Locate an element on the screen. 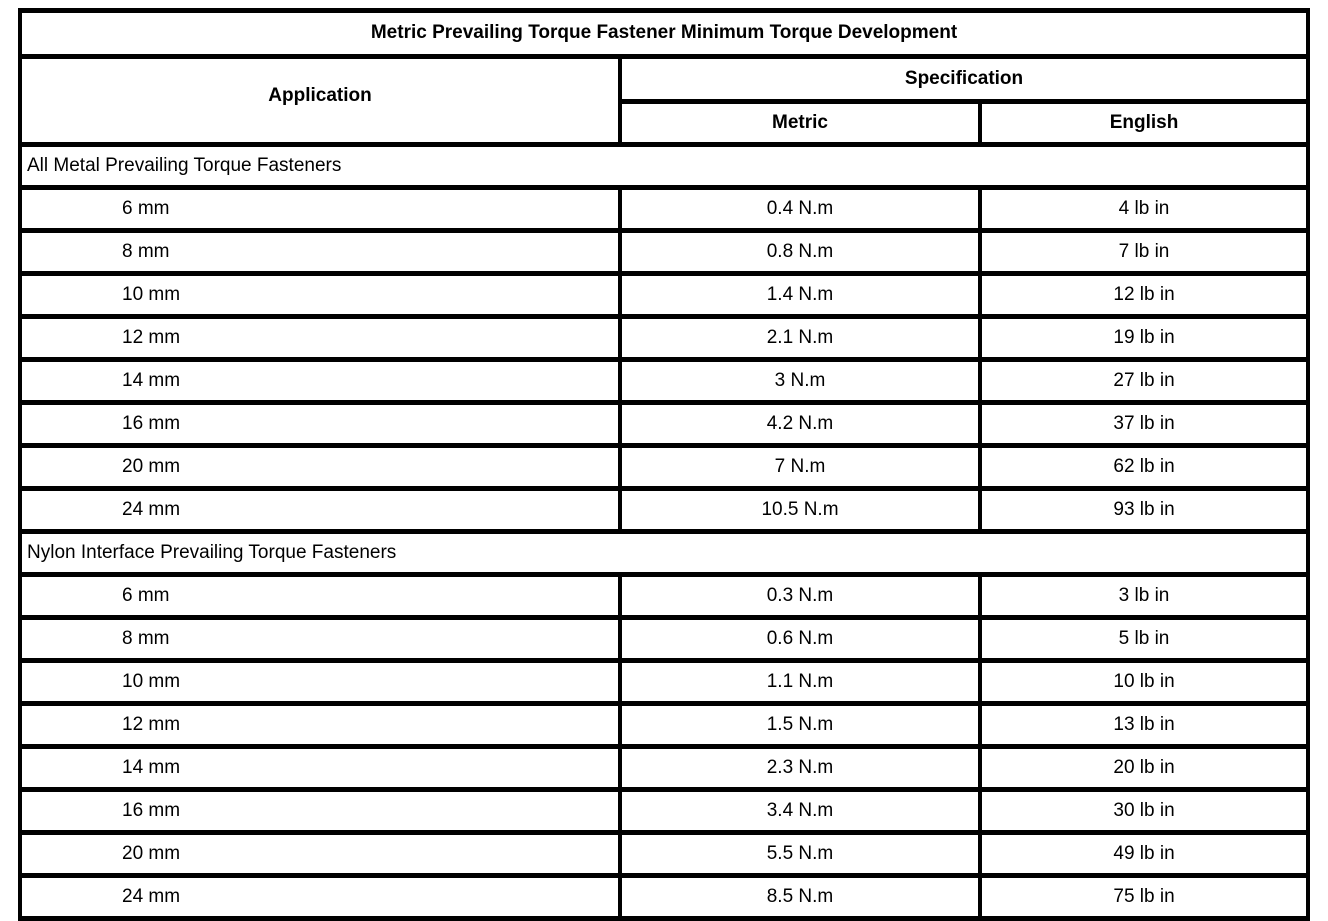 This screenshot has width=1328, height=921. table-row: 6 mm 0.3 N.m 3 lb in is located at coordinates (664, 596).